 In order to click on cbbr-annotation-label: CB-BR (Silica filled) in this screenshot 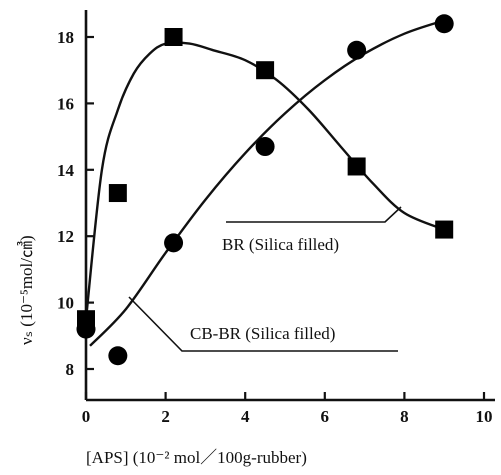, I will do `click(262, 333)`.